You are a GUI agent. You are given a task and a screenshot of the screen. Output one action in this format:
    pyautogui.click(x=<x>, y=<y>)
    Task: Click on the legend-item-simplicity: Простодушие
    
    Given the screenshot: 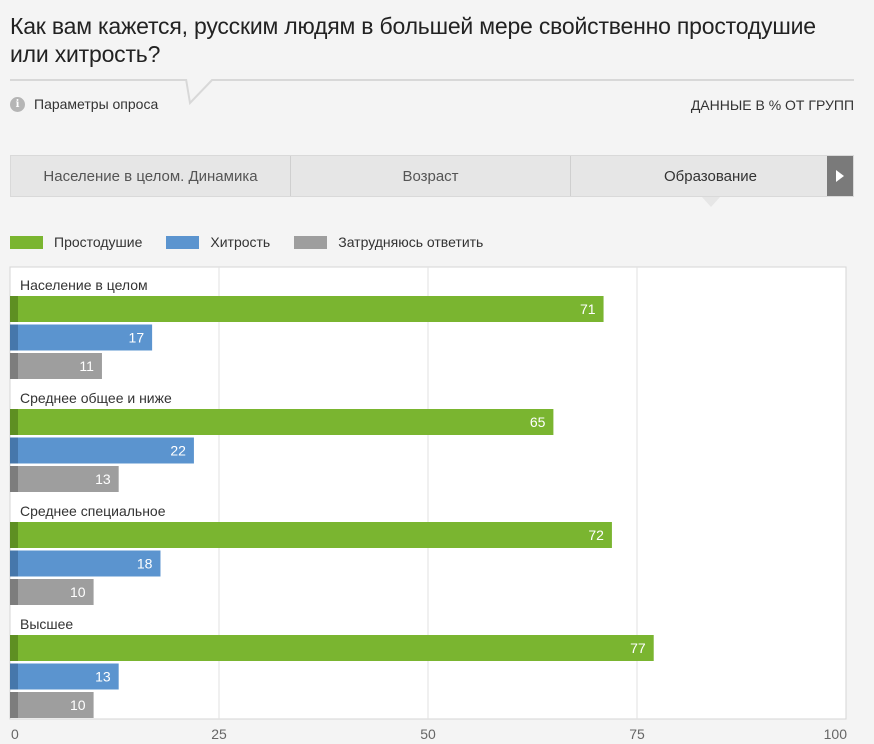 What is the action you would take?
    pyautogui.click(x=76, y=242)
    